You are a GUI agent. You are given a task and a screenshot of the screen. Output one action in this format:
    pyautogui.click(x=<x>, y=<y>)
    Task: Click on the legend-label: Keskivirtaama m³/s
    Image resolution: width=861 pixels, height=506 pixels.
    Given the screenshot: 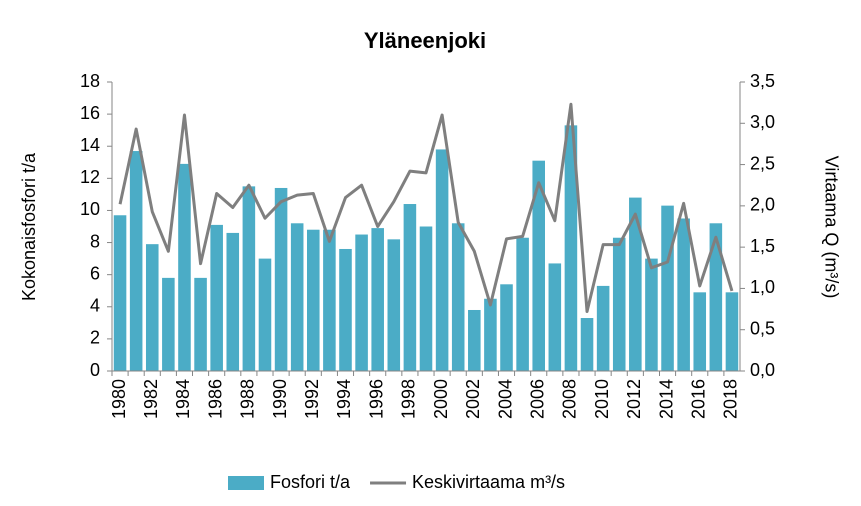 What is the action you would take?
    pyautogui.click(x=488, y=482)
    